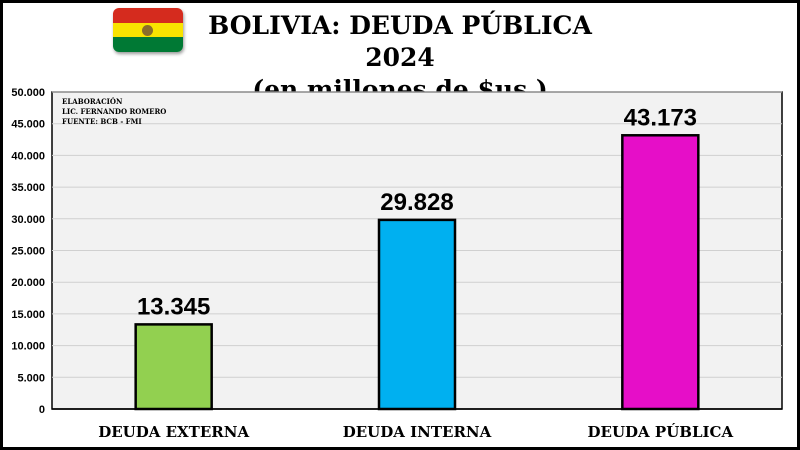  Describe the element at coordinates (28, 252) in the screenshot. I see `y-tick-label: 25.000` at that location.